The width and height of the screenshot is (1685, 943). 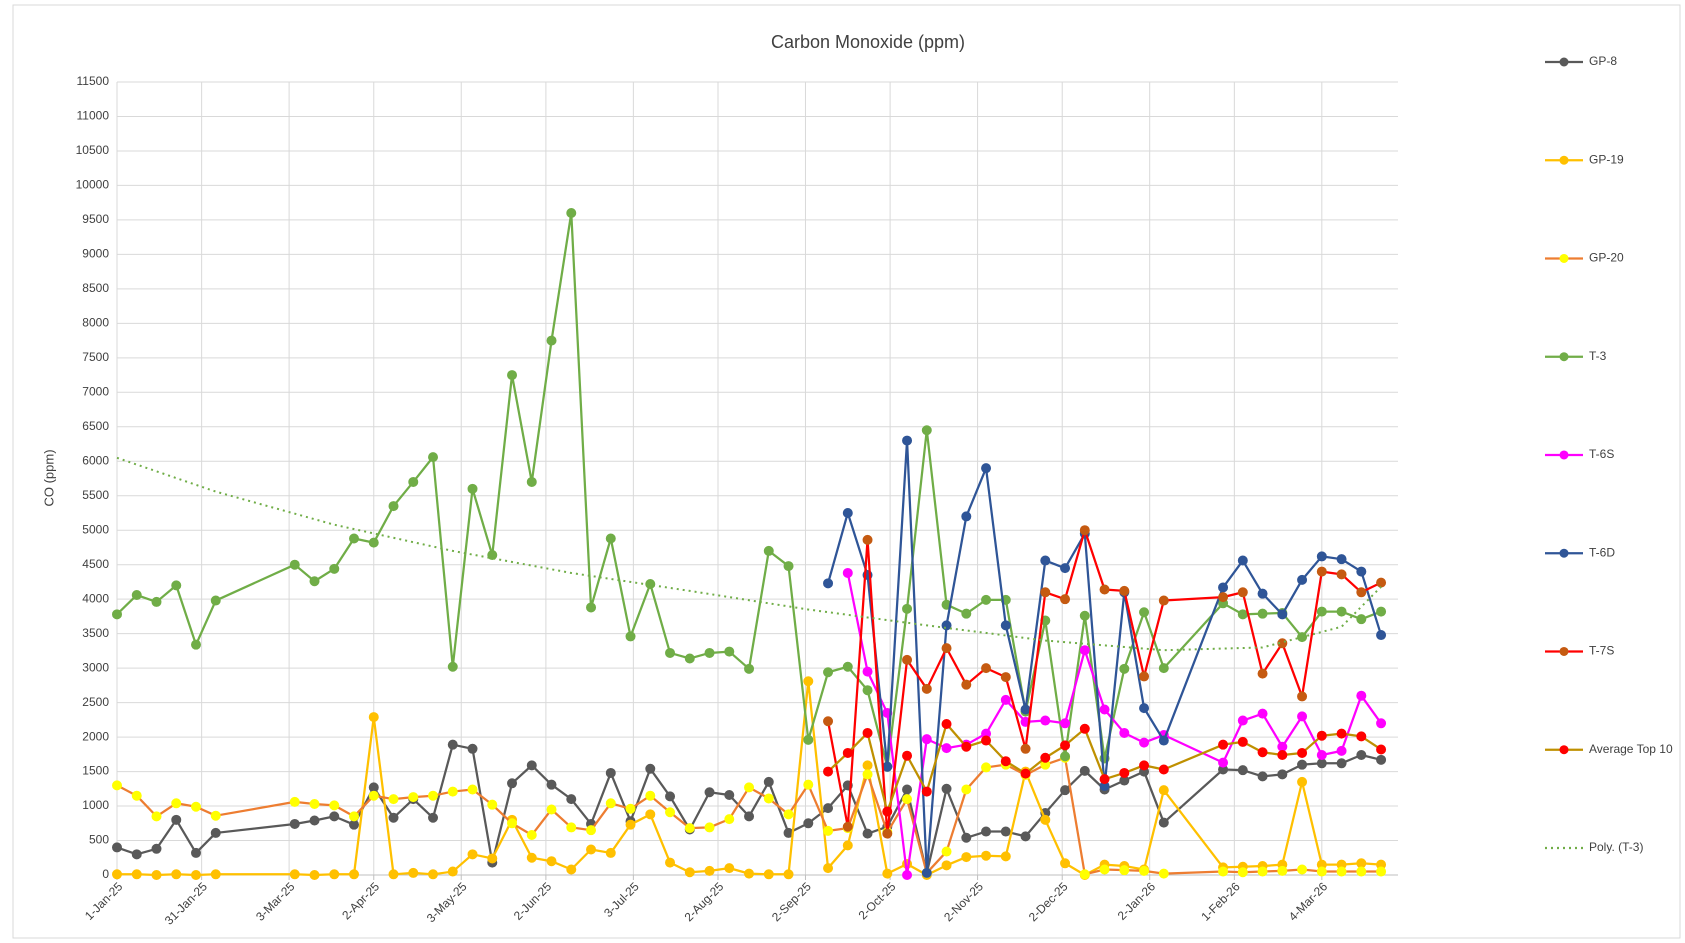 I want to click on y-tick-label: 2000, so click(x=95, y=736).